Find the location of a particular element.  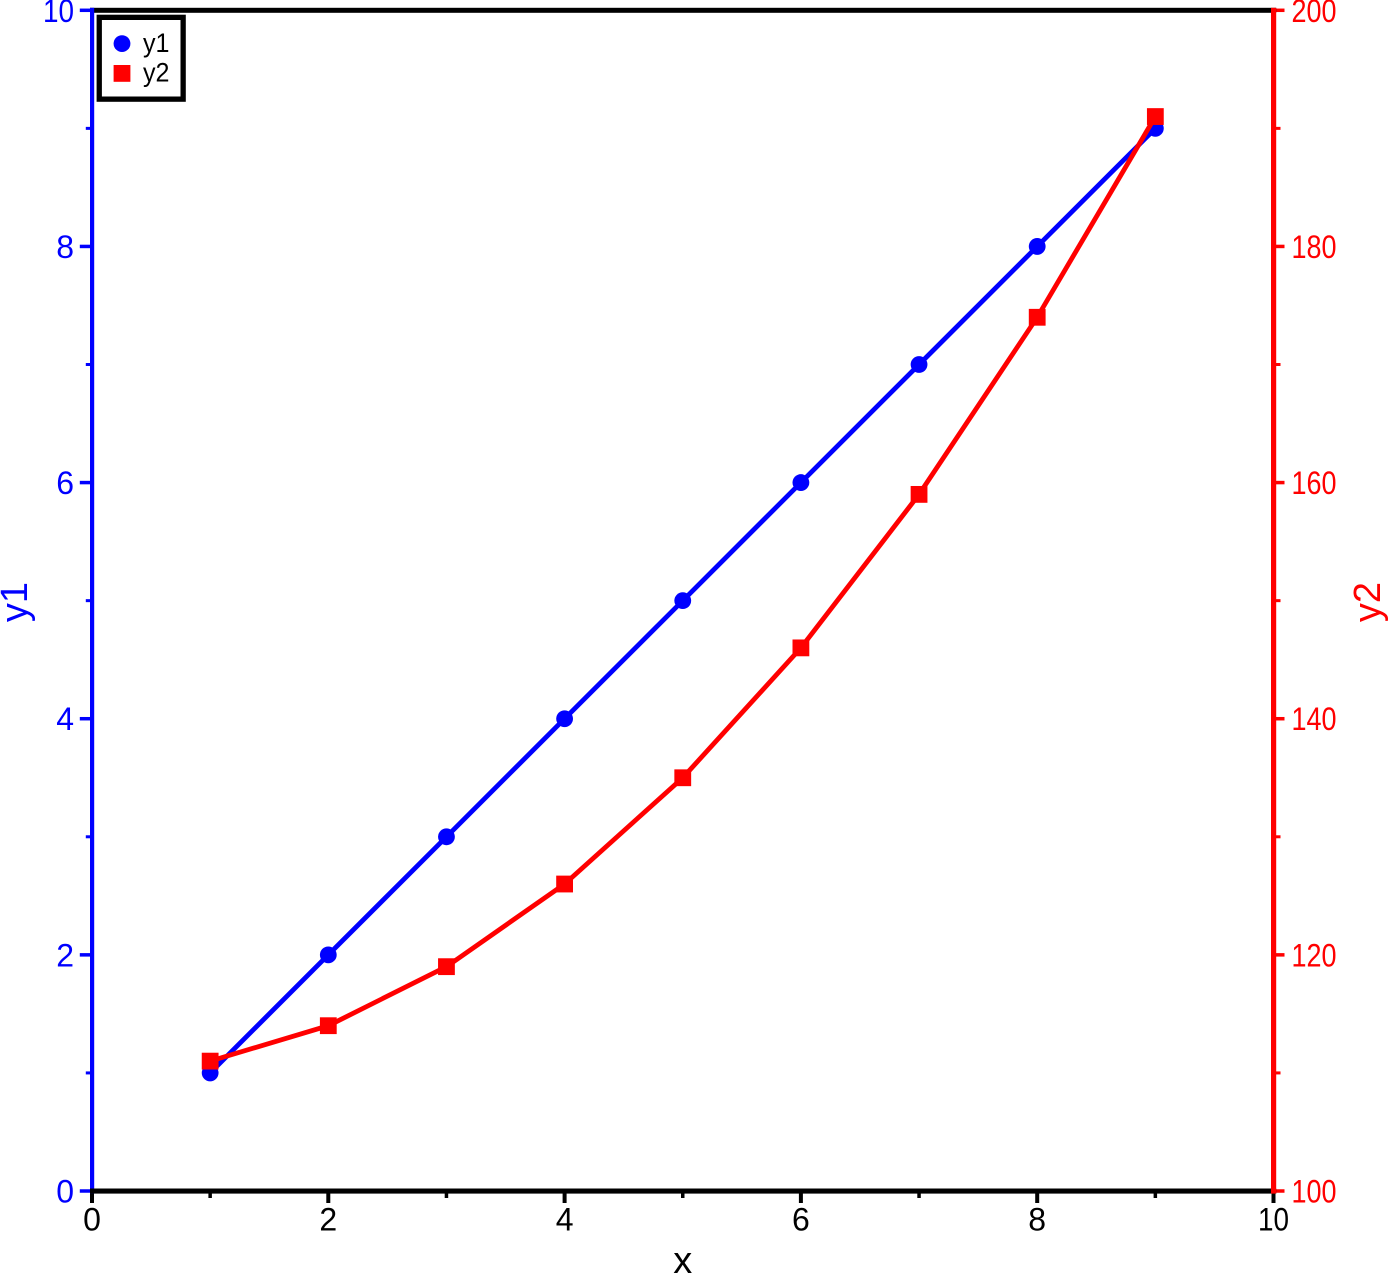

svg-text: 100 is located at coordinates (1314, 1192).